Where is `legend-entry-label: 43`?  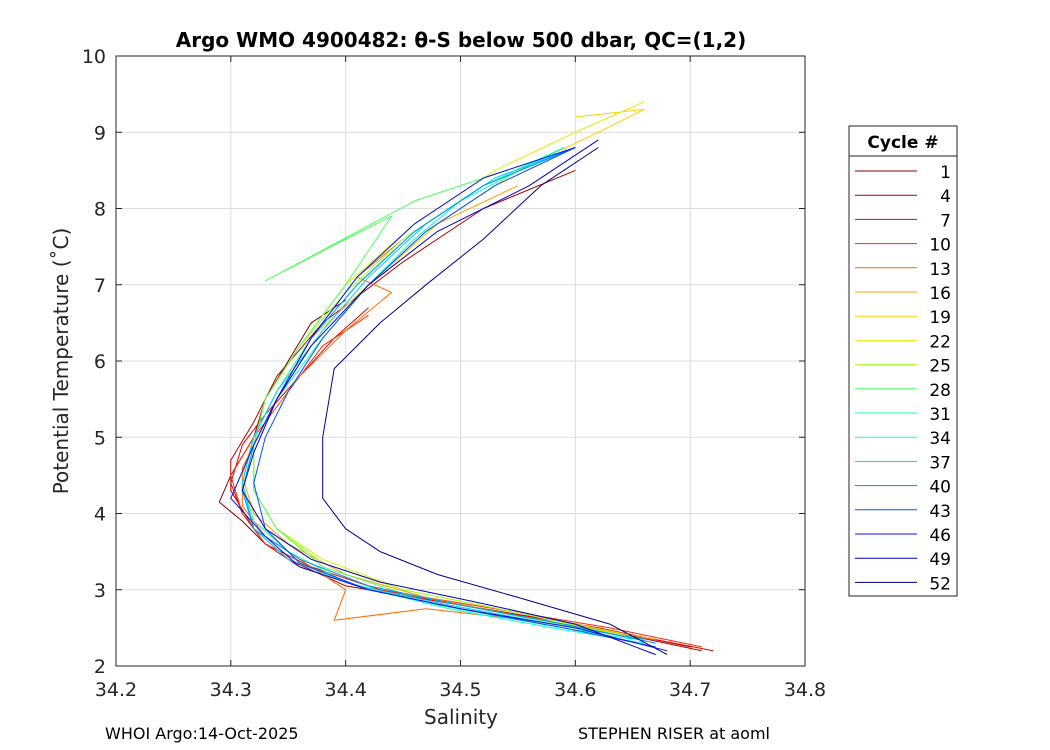 legend-entry-label: 43 is located at coordinates (940, 512).